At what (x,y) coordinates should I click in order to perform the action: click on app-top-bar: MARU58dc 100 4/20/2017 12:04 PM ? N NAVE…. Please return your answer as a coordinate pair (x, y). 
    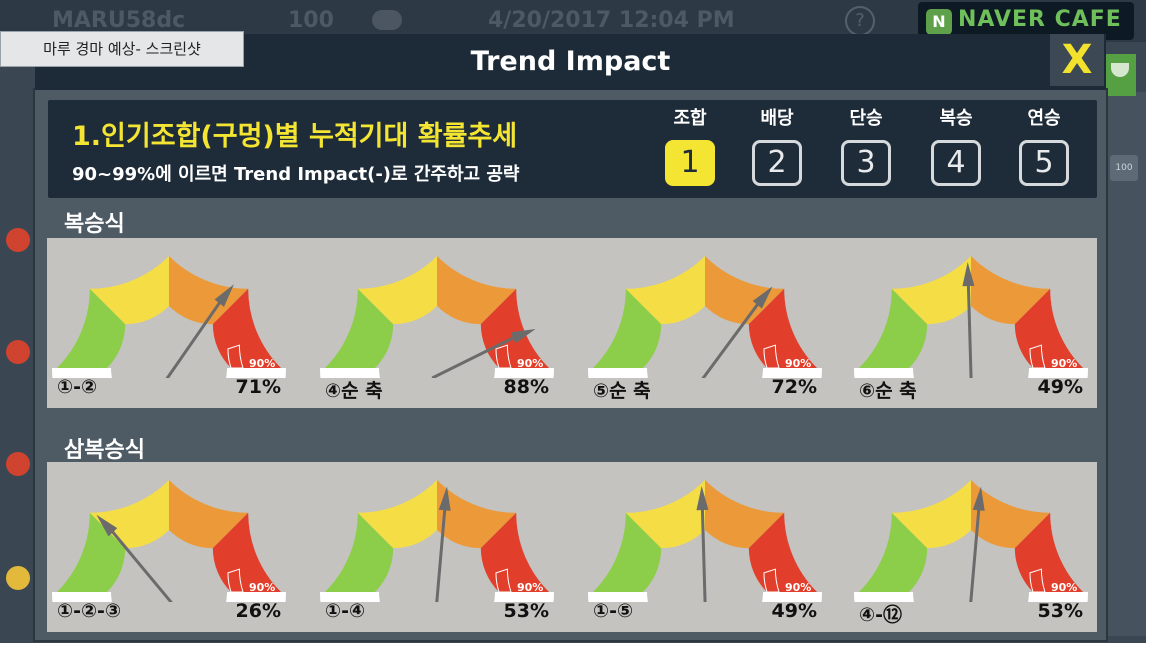
    Looking at the image, I should click on (573, 21).